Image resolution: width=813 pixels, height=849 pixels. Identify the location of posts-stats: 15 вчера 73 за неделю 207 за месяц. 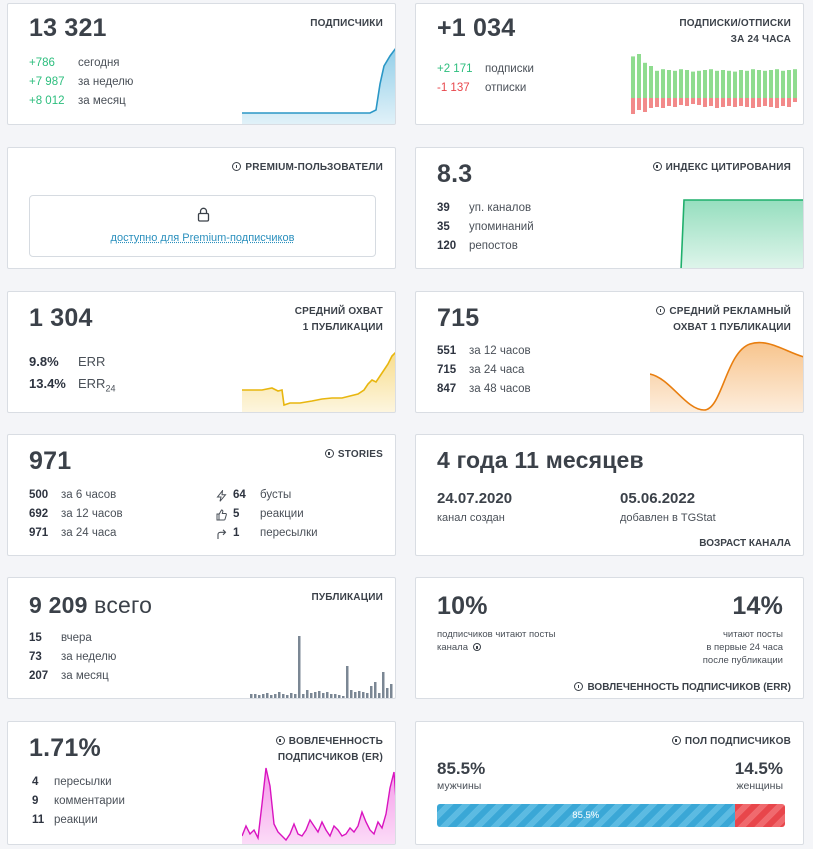
(72, 657).